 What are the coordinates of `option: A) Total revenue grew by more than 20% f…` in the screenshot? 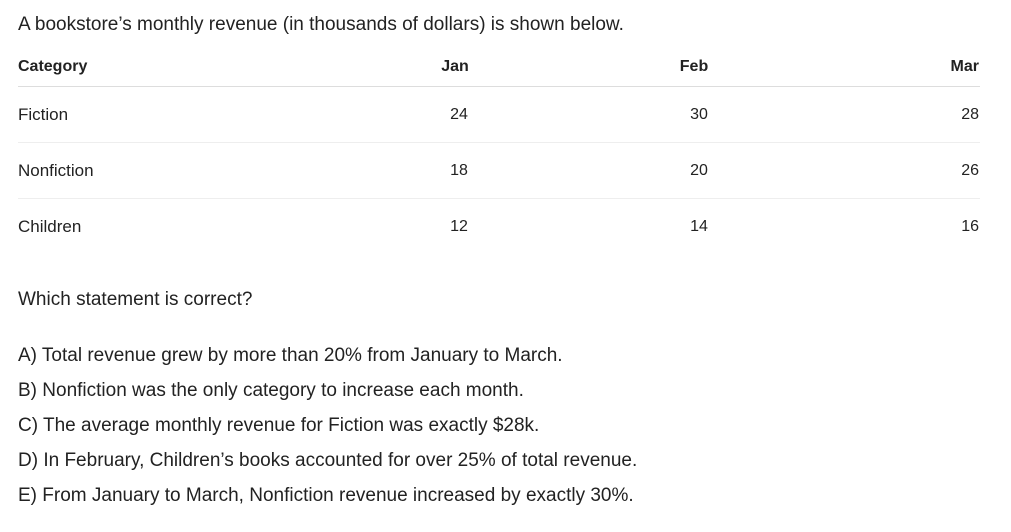 It's located at (290, 355).